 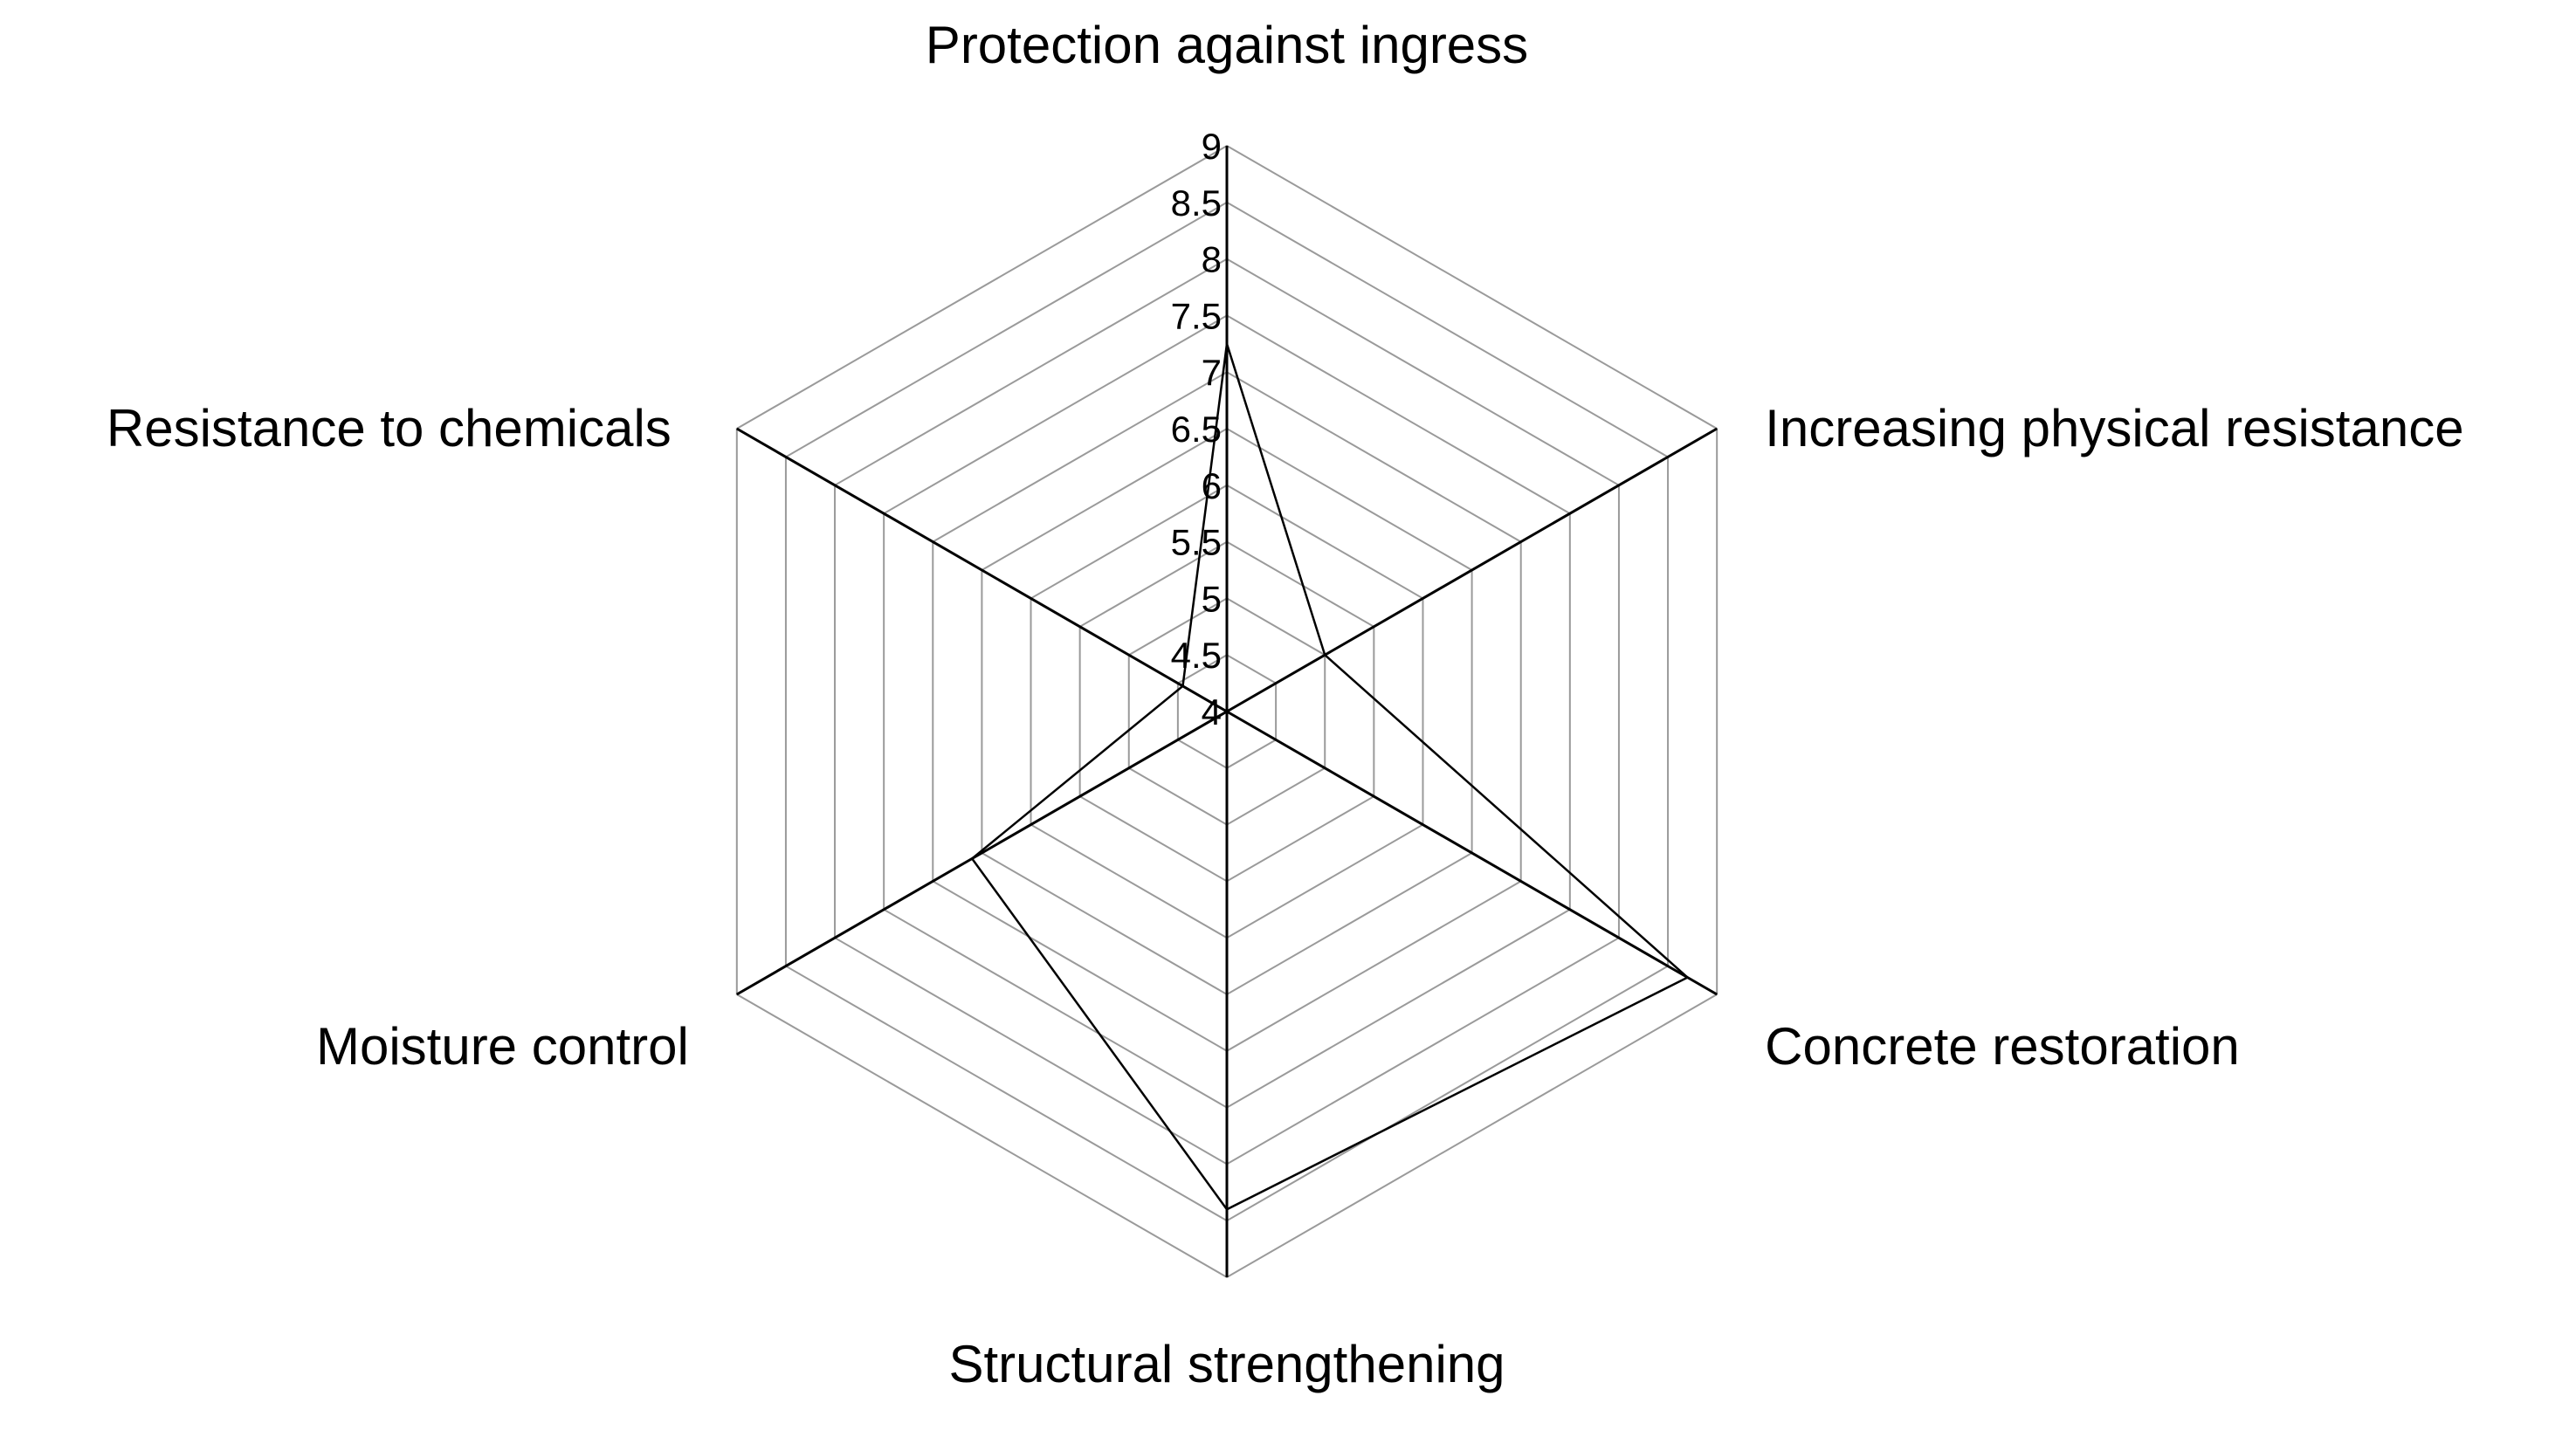 I want to click on tick-label: 9, so click(x=1212, y=146).